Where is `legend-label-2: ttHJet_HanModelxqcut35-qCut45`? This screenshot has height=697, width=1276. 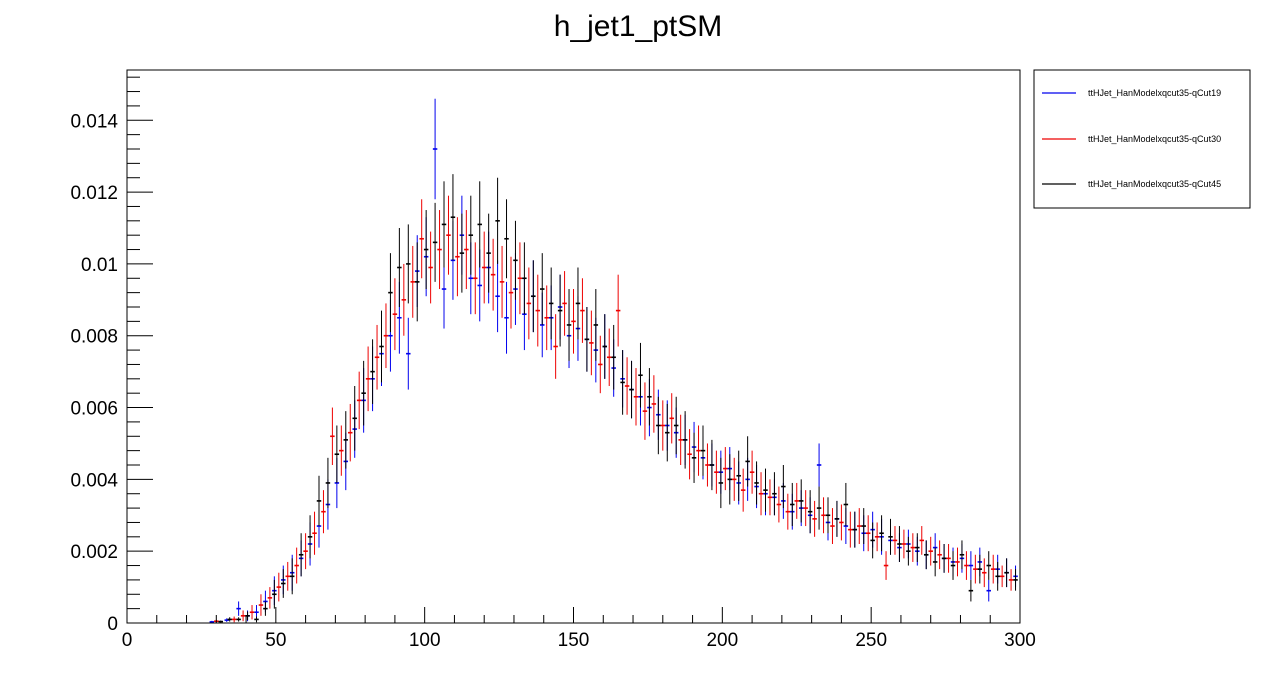
legend-label-2: ttHJet_HanModelxqcut35-qCut45 is located at coordinates (1154, 184).